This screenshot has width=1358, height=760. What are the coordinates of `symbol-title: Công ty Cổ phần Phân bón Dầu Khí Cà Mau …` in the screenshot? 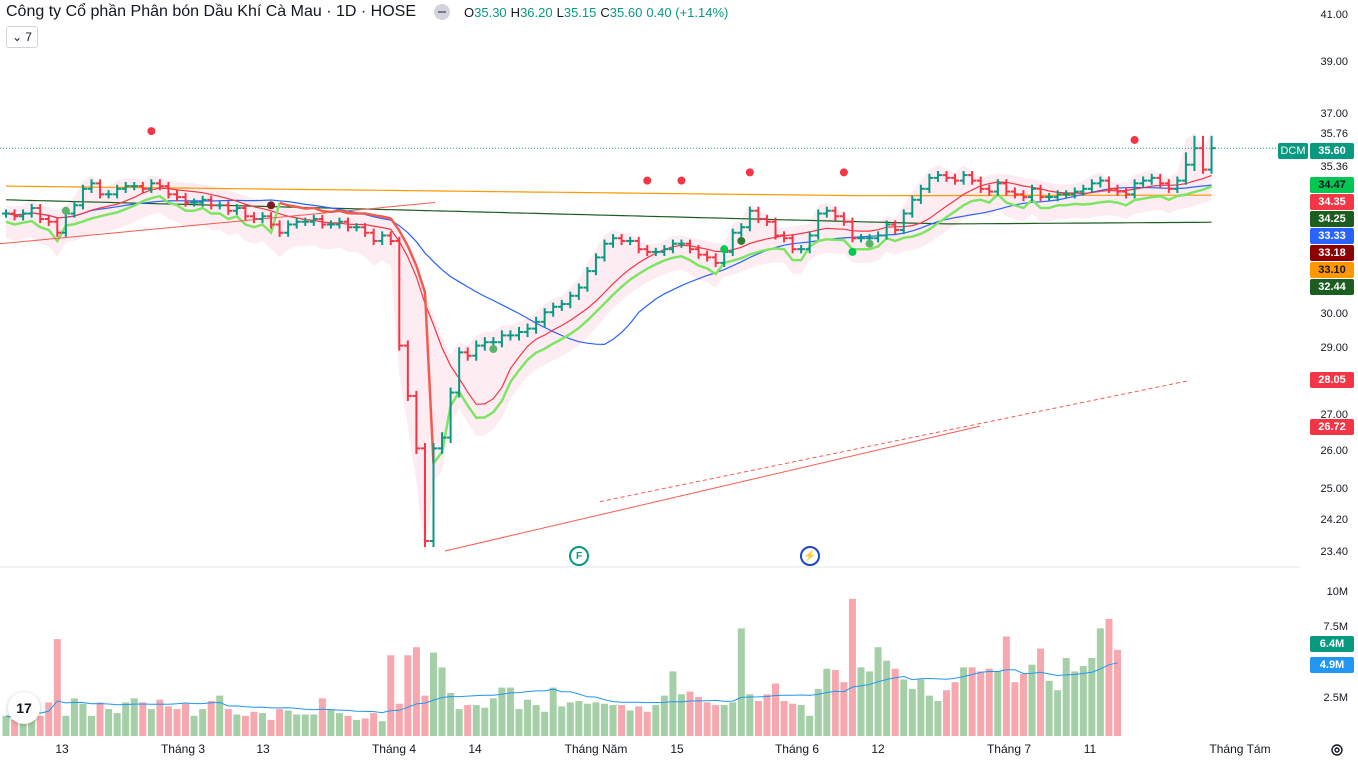 It's located at (211, 11).